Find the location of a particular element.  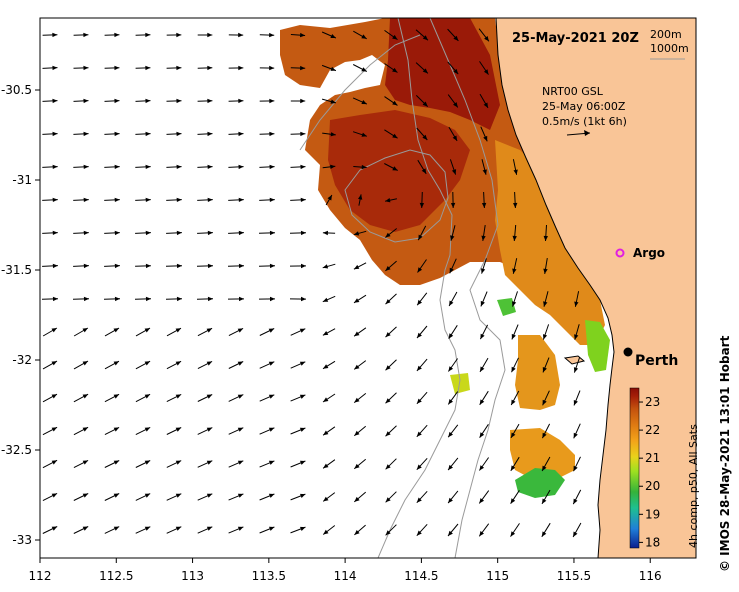

credit-text: © IMOS 28-May-2021 13:01 Hobart is located at coordinates (725, 453).